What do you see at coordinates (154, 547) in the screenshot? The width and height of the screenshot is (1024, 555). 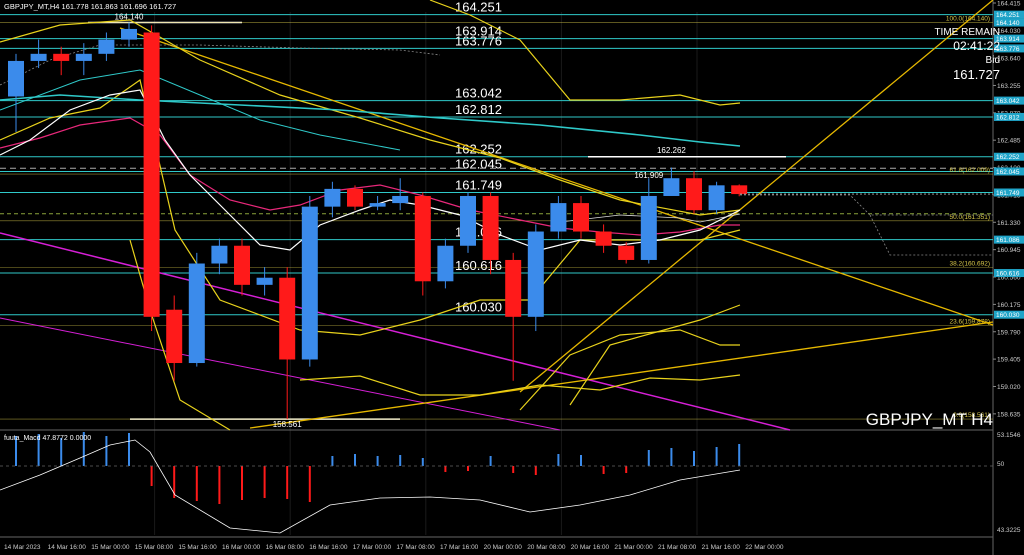 I see `time-tick-label: 15 Mar 08:00` at bounding box center [154, 547].